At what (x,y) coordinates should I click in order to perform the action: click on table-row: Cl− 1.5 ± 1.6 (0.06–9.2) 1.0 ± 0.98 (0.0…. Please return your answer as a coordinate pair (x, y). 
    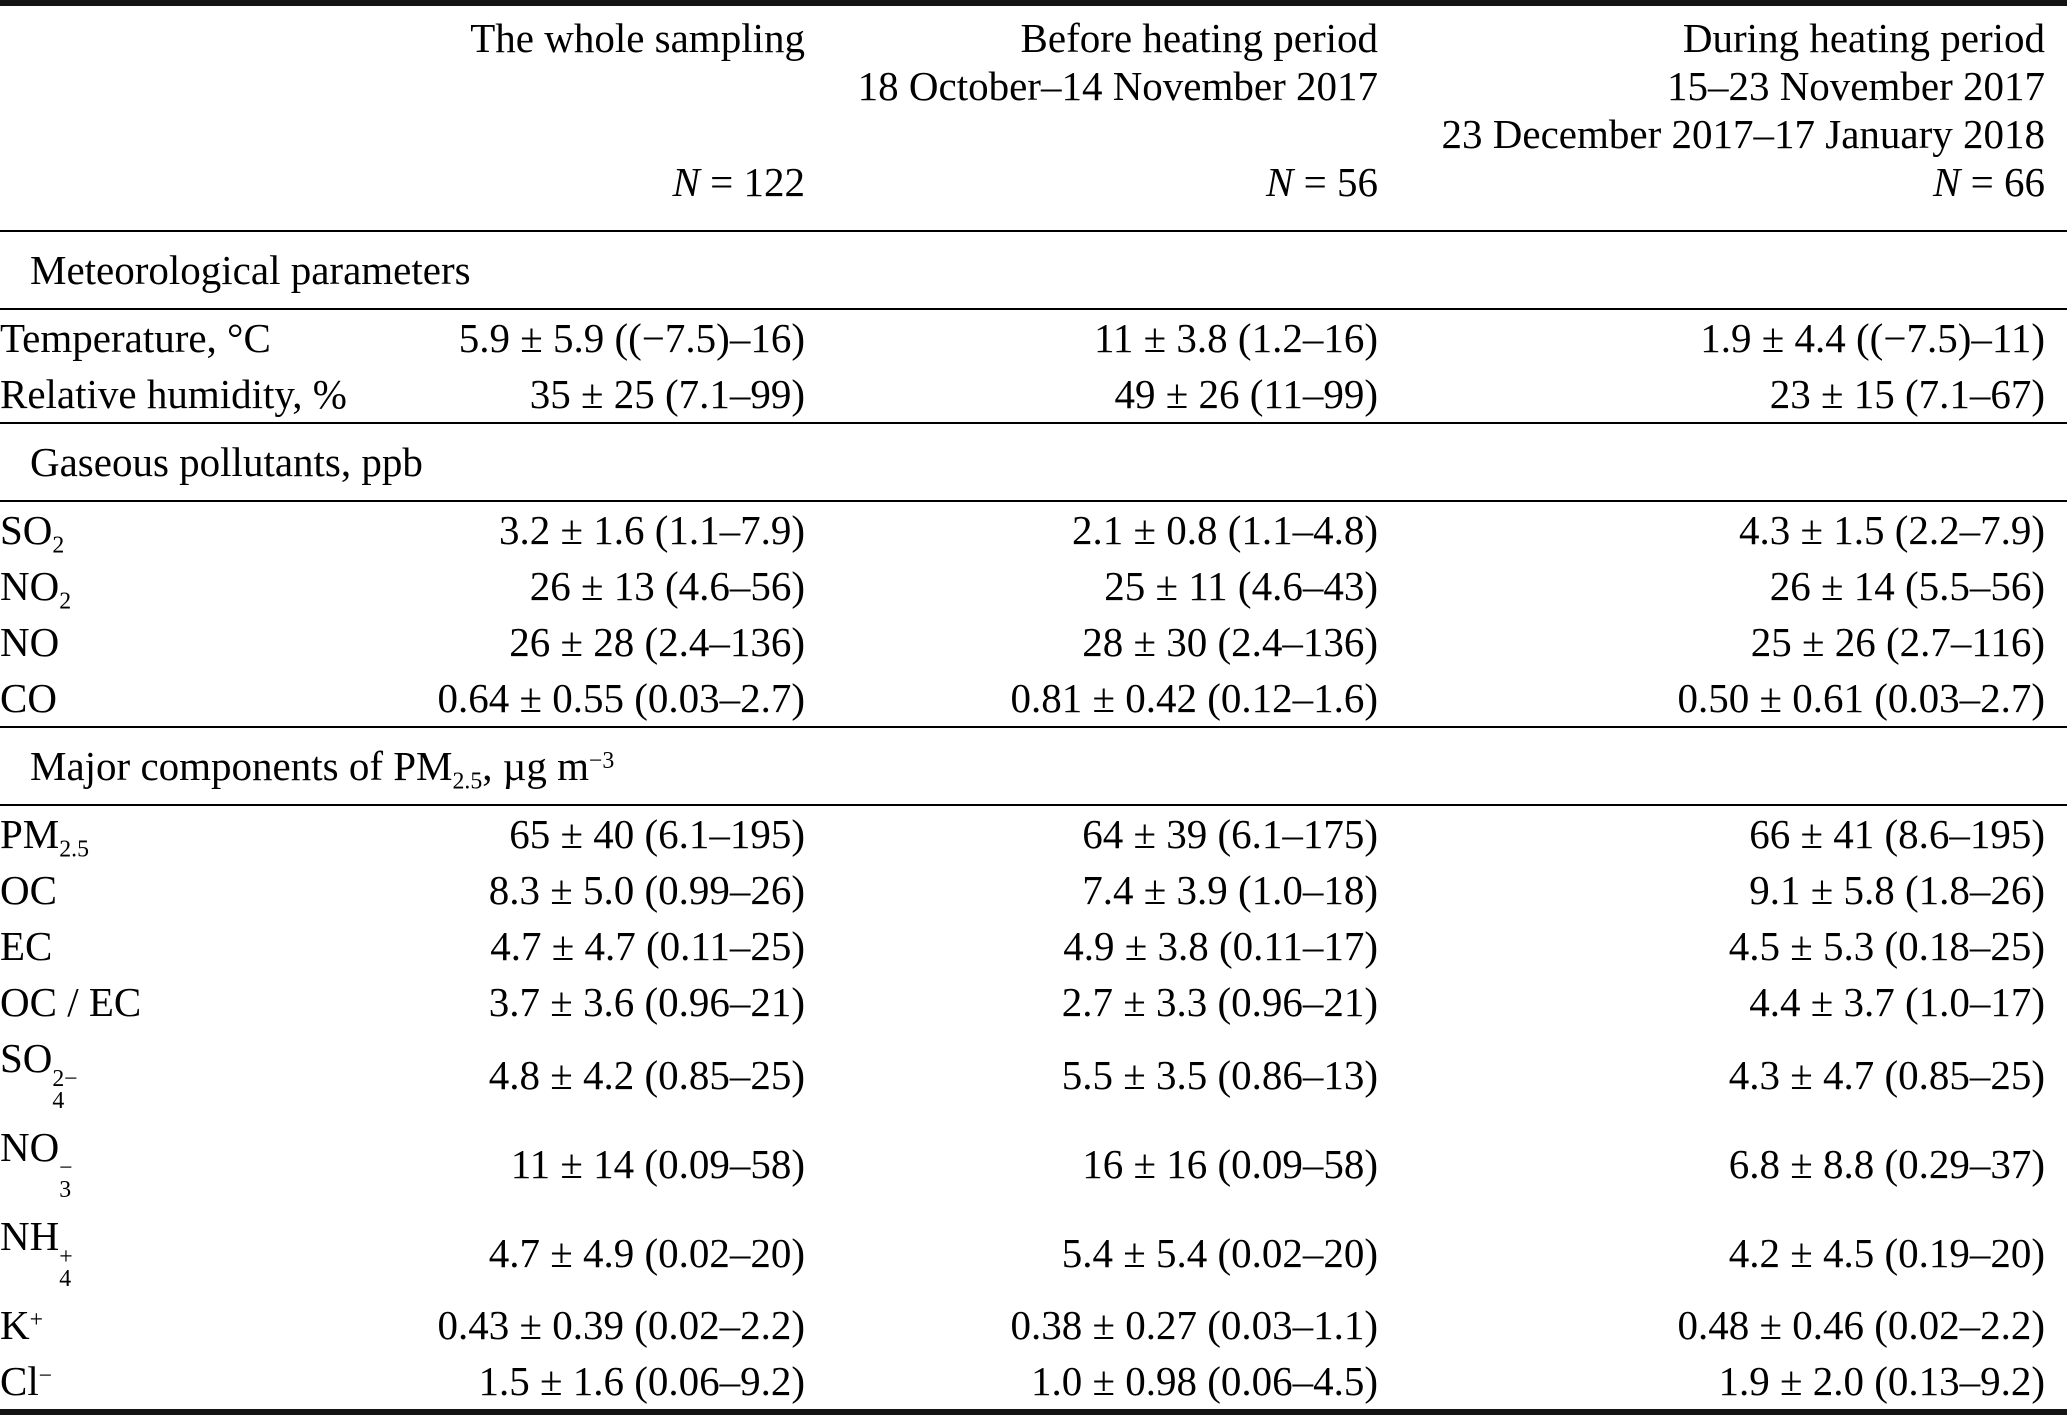
    Looking at the image, I should click on (1033, 1382).